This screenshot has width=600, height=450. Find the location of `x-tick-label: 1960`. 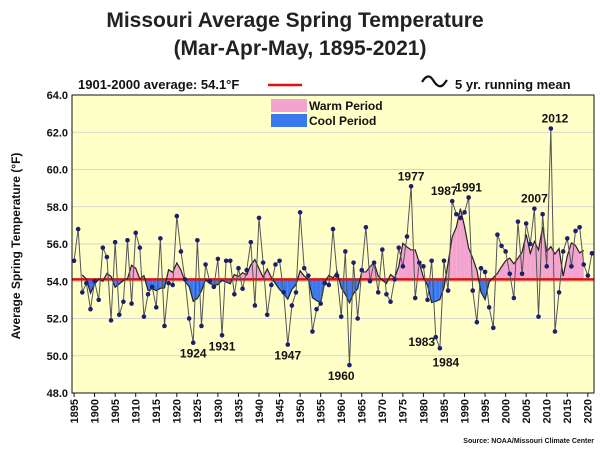

x-tick-label: 1960 is located at coordinates (342, 411).